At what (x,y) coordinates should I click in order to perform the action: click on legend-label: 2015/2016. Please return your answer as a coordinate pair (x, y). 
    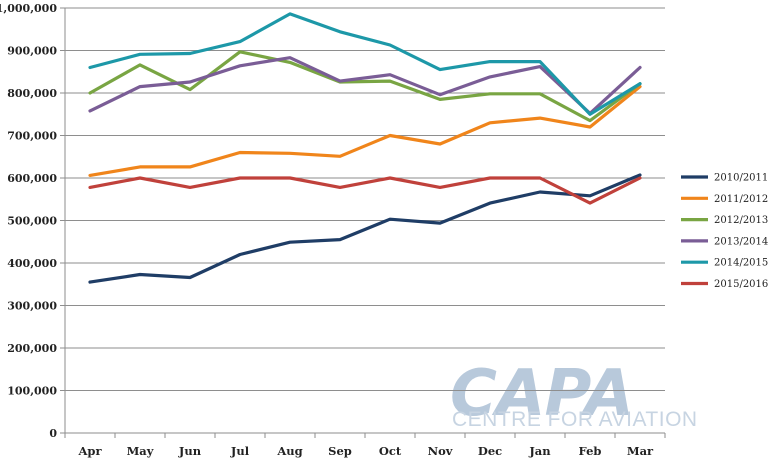
    Looking at the image, I should click on (741, 284).